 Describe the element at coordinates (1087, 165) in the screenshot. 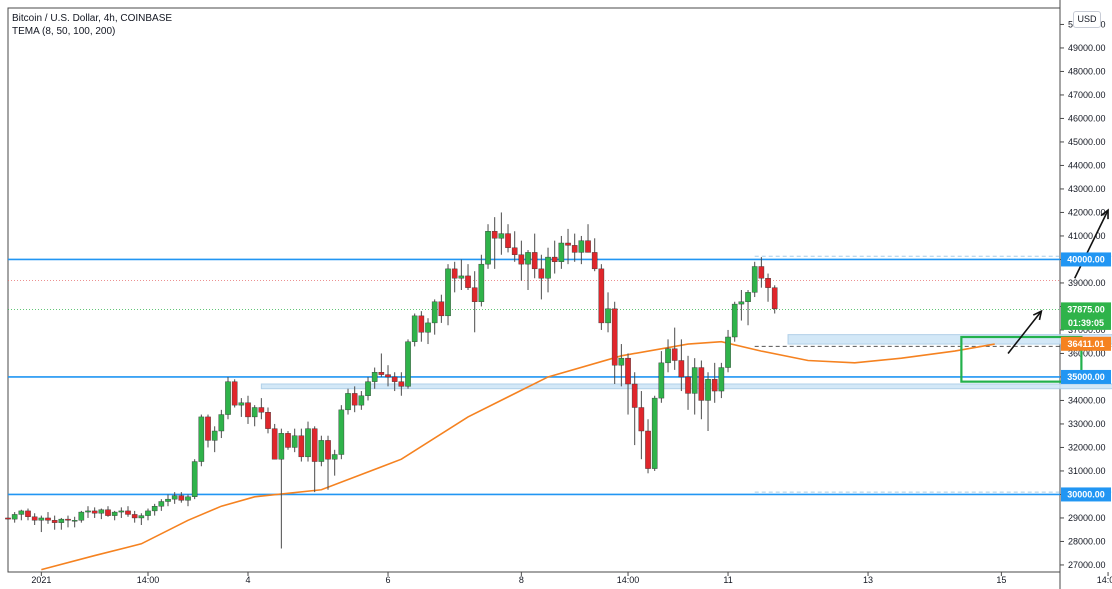

I see `y-tick-label: 44000.00` at that location.